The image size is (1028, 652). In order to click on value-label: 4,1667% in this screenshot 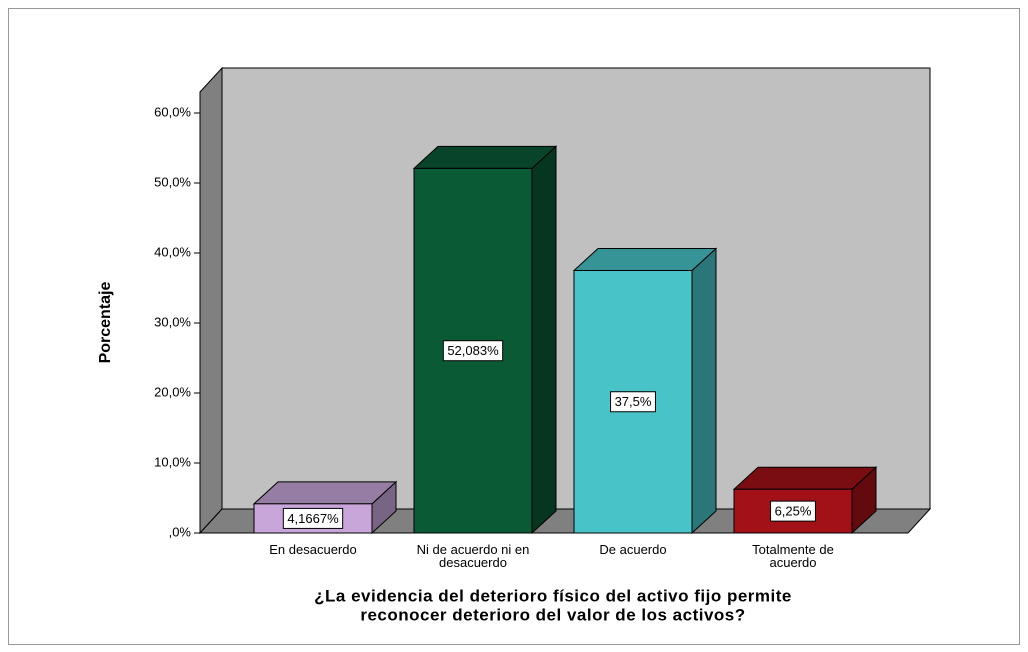, I will do `click(313, 518)`.